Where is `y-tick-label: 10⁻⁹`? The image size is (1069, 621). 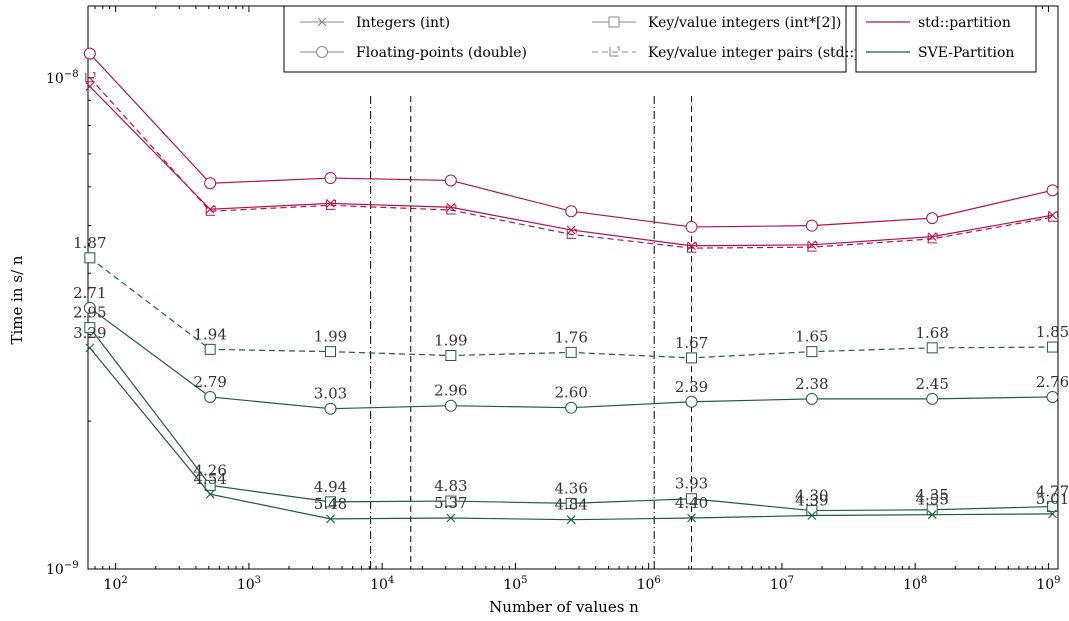 y-tick-label: 10⁻⁹ is located at coordinates (62, 569).